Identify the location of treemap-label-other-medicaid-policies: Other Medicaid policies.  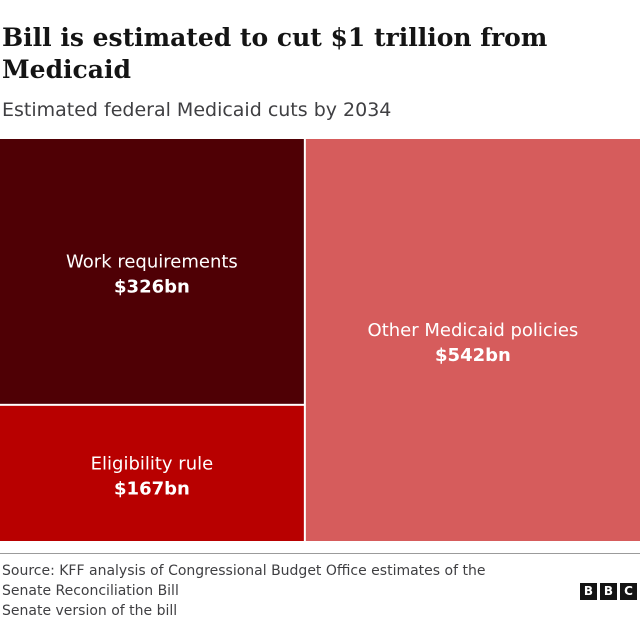
(473, 330).